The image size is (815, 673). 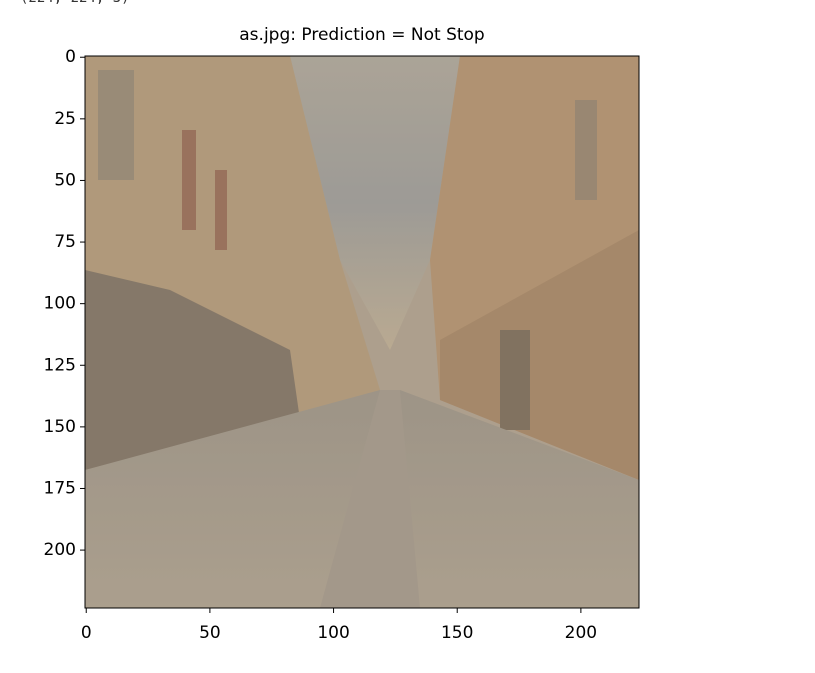 I want to click on x-tick-label: 50, so click(x=210, y=633).